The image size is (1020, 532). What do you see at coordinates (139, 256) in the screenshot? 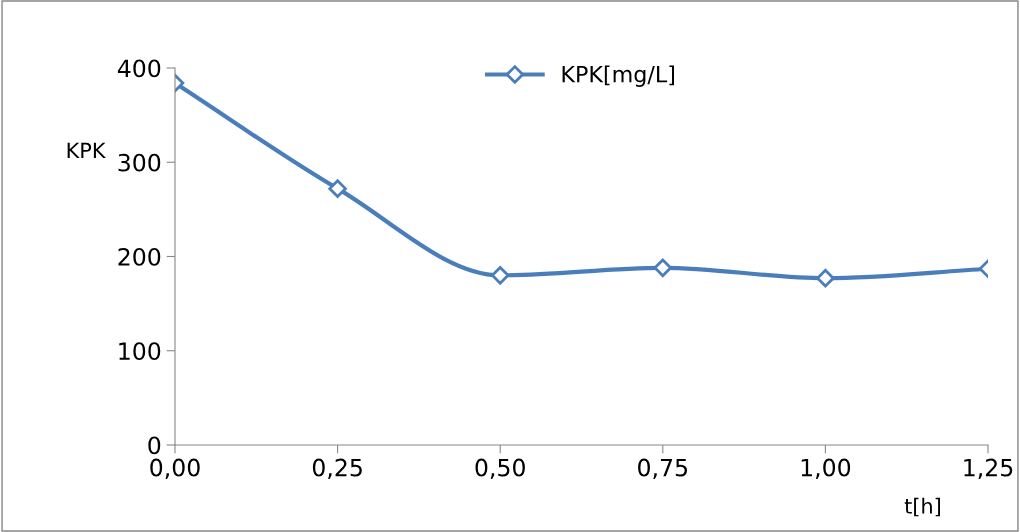
I see `y-tick-label: 200` at bounding box center [139, 256].